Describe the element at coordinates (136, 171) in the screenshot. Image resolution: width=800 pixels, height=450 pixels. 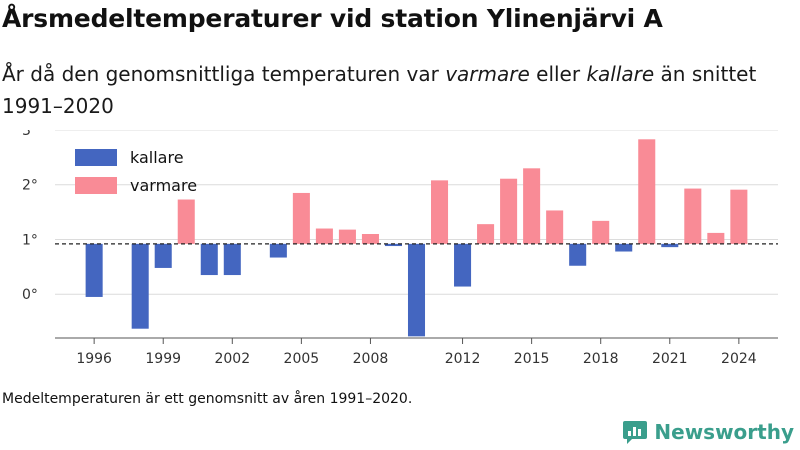
I see `legend: kallare varmare` at that location.